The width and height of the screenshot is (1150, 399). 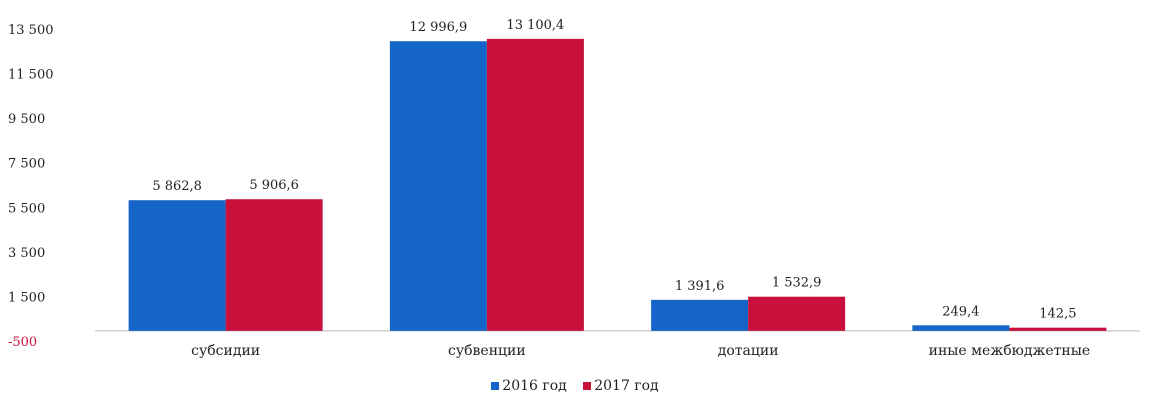 I want to click on legend-item-2016: 2016 год, so click(x=529, y=386).